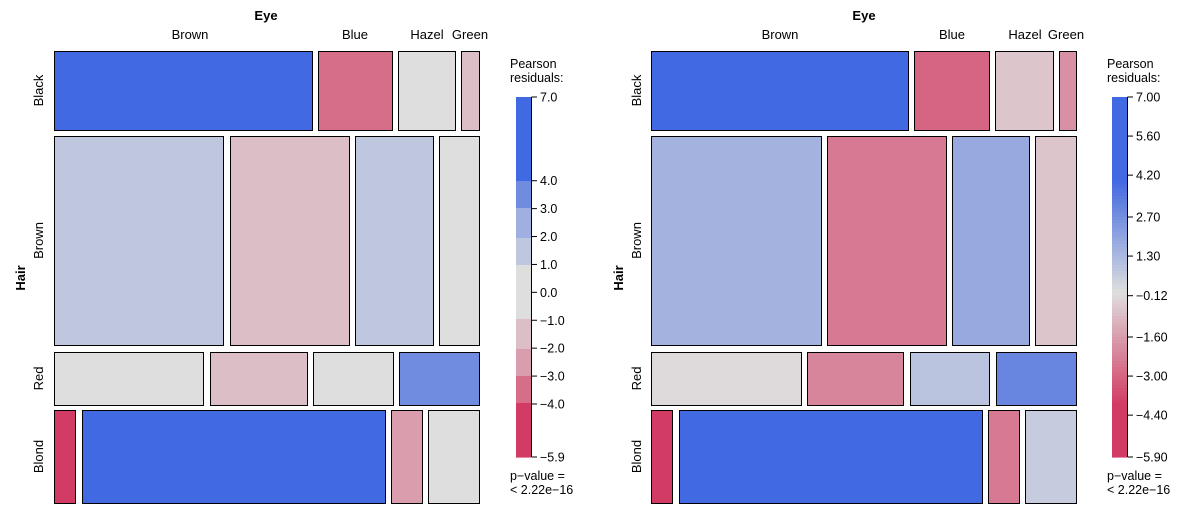  What do you see at coordinates (1152, 377) in the screenshot?
I see `legend-tick-label: −3.00` at bounding box center [1152, 377].